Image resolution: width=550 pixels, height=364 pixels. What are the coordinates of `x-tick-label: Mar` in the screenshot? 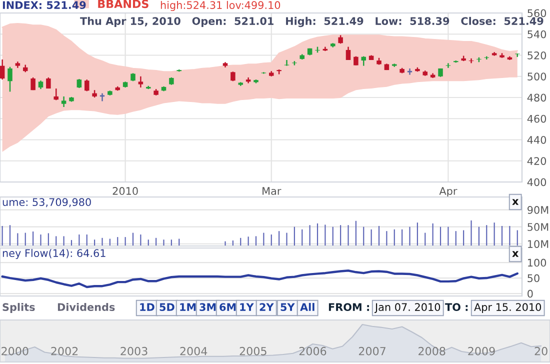 It's located at (272, 191).